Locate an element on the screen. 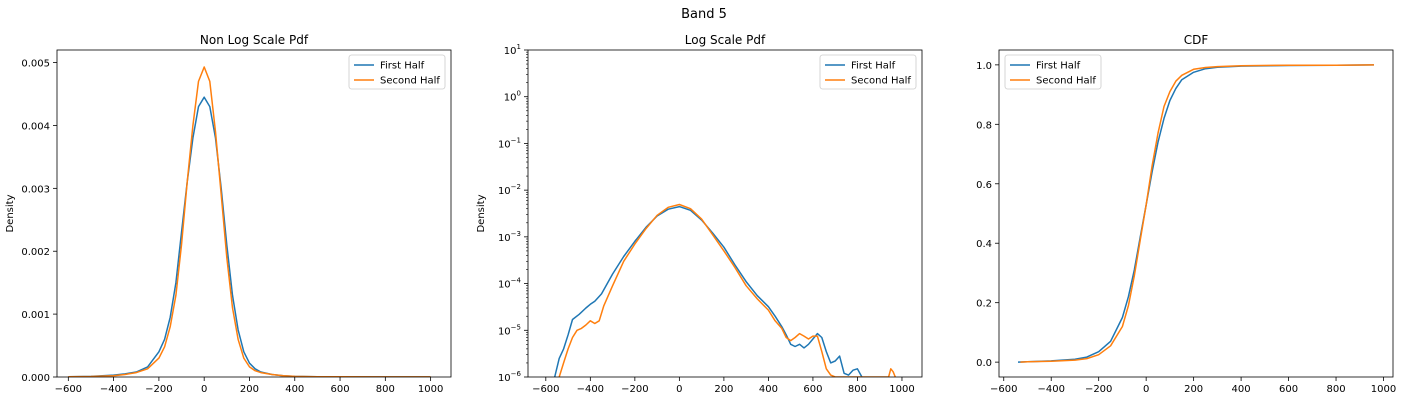  y-tick-label: 1.0 is located at coordinates (984, 66).